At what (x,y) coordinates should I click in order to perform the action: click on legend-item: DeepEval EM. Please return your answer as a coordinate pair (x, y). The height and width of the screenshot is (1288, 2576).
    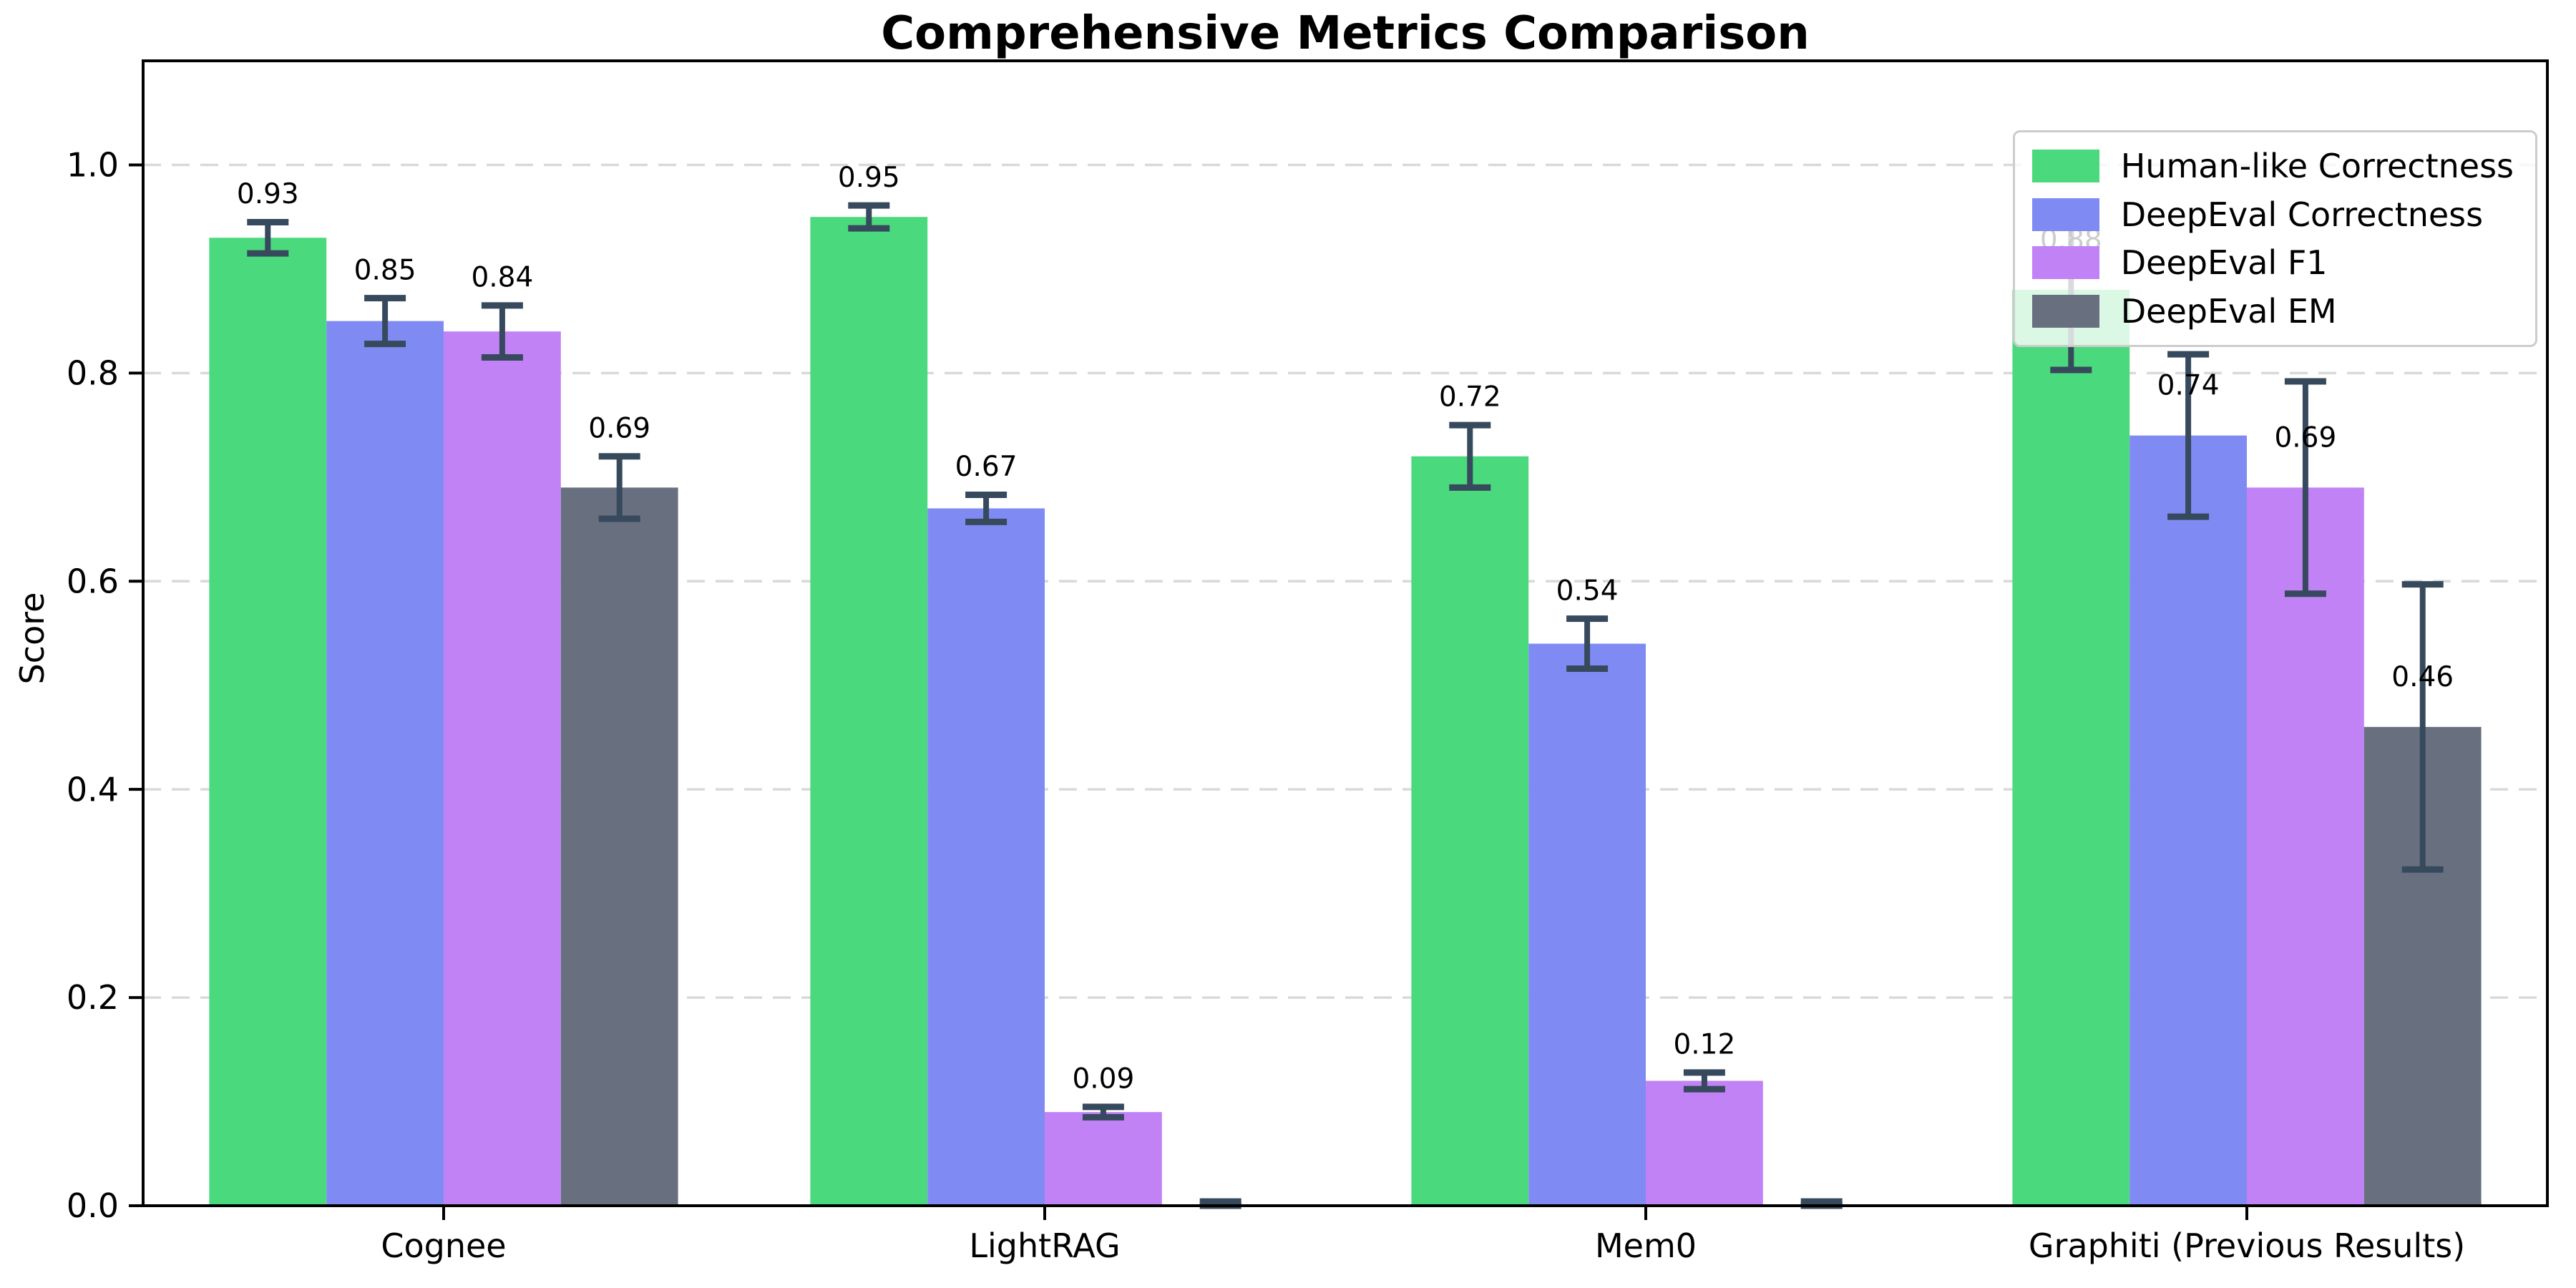
    Looking at the image, I should click on (2272, 311).